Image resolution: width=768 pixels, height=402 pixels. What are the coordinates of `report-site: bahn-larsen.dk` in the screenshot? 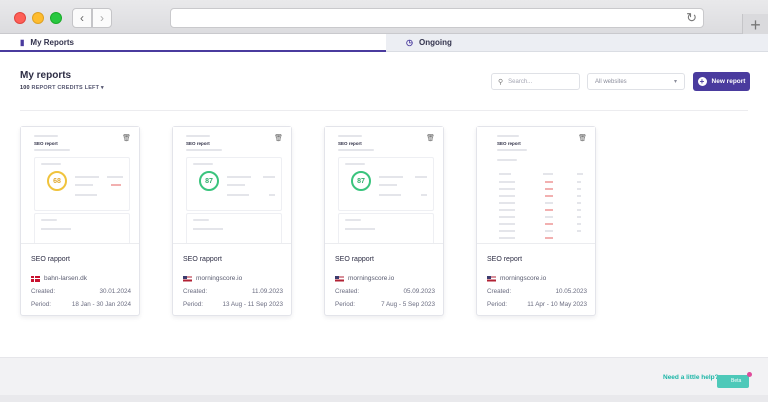 It's located at (59, 278).